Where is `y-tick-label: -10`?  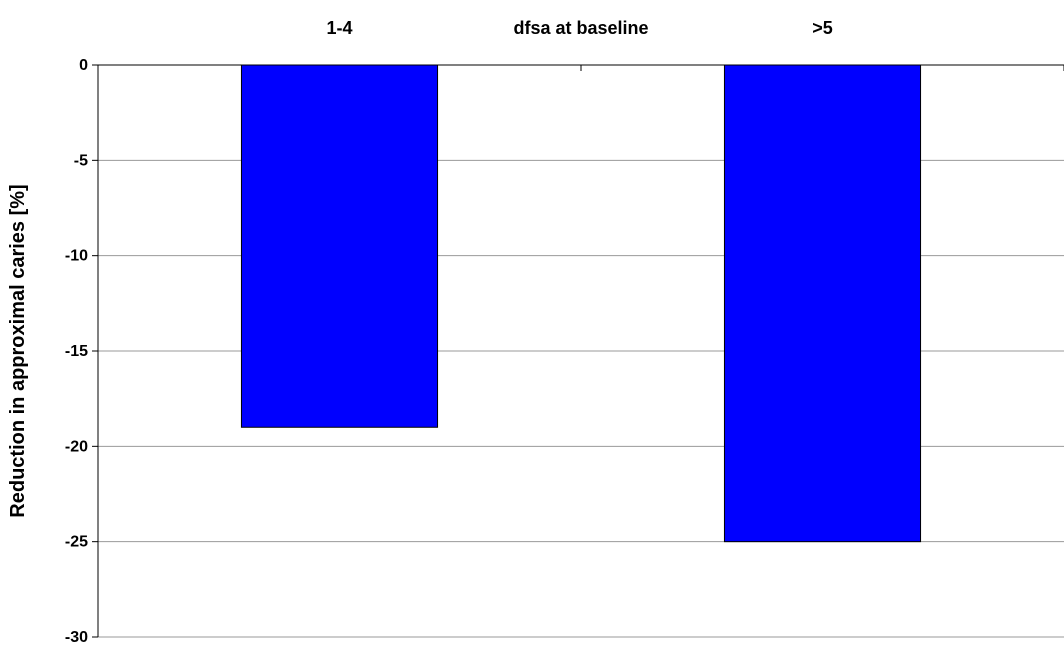
y-tick-label: -10 is located at coordinates (76, 256).